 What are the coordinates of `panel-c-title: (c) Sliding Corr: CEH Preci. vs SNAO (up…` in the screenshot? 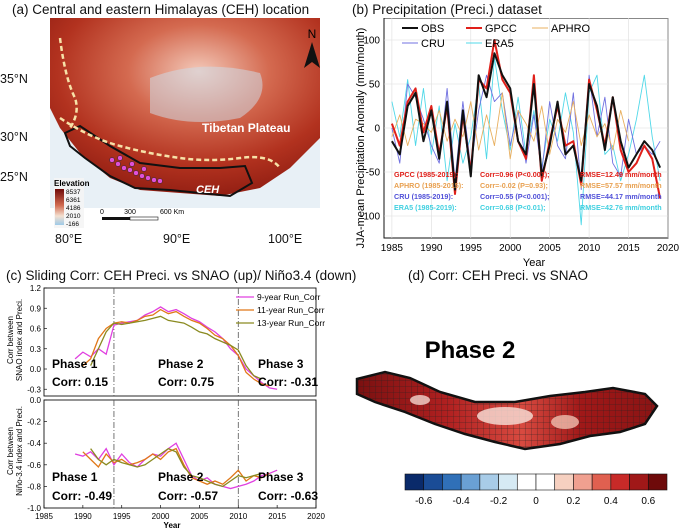 It's located at (181, 275).